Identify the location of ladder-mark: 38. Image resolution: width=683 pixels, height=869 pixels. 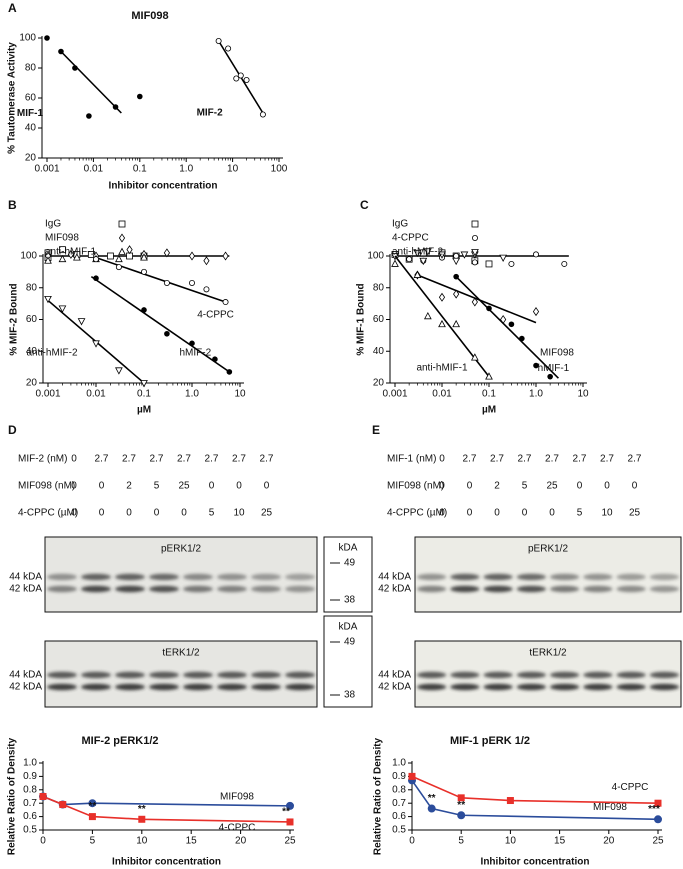
(350, 600).